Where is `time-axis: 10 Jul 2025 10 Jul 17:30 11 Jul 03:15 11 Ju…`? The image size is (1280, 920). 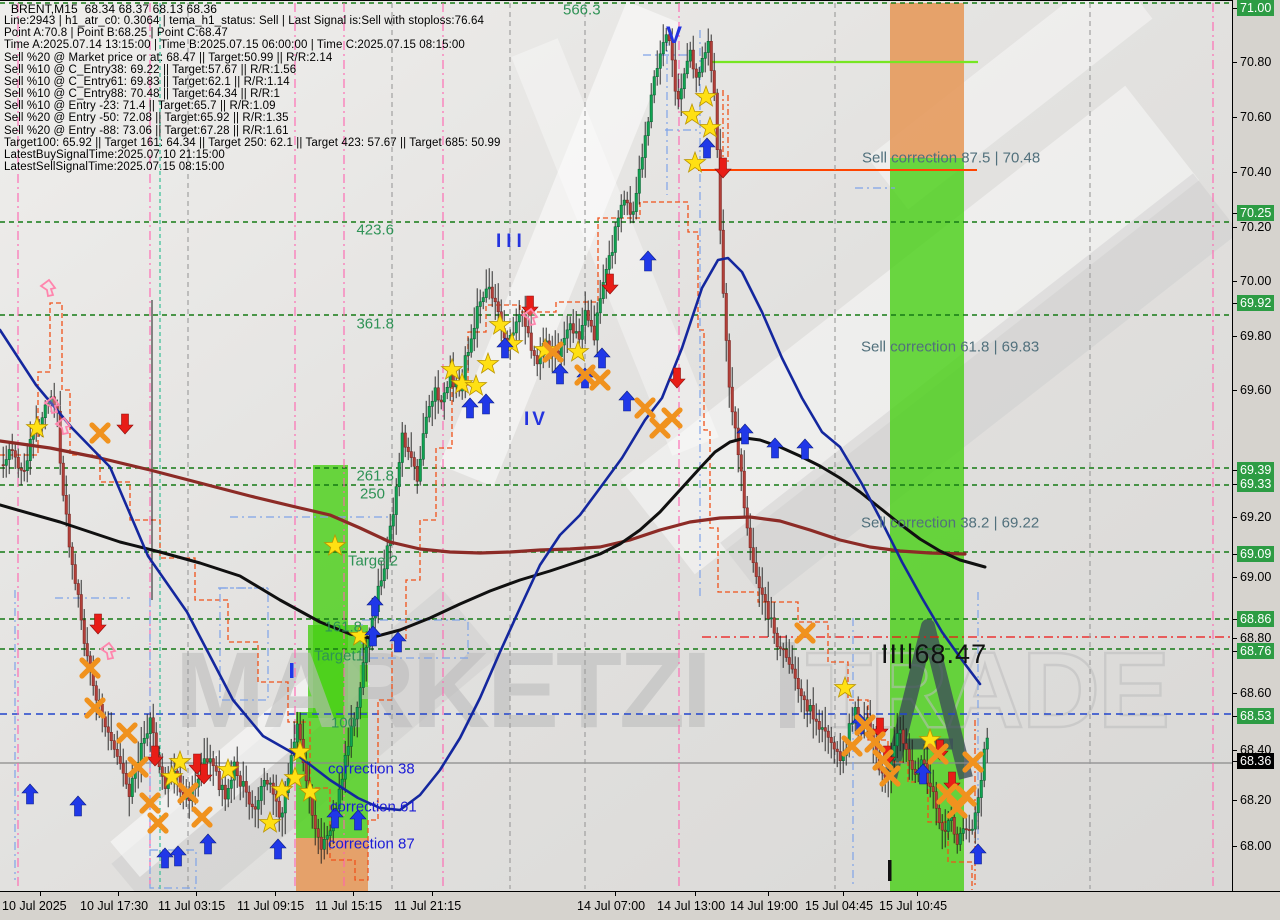
time-axis: 10 Jul 2025 10 Jul 17:30 11 Jul 03:15 11 Ju… is located at coordinates (640, 905).